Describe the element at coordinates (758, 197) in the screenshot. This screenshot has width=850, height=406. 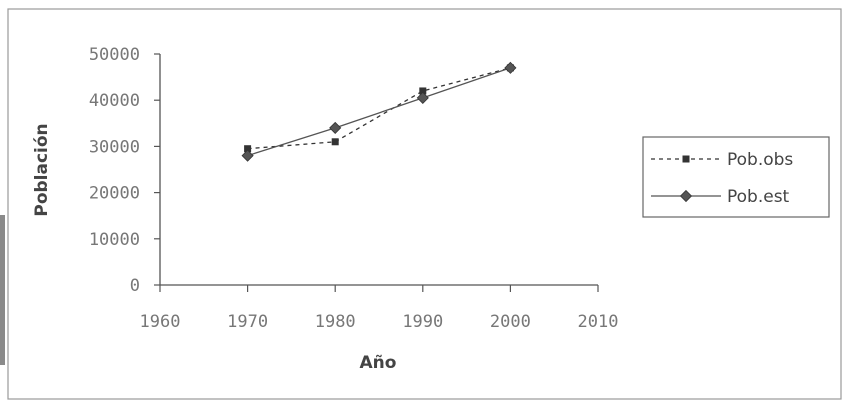
I see `legend-label: Pob.est` at that location.